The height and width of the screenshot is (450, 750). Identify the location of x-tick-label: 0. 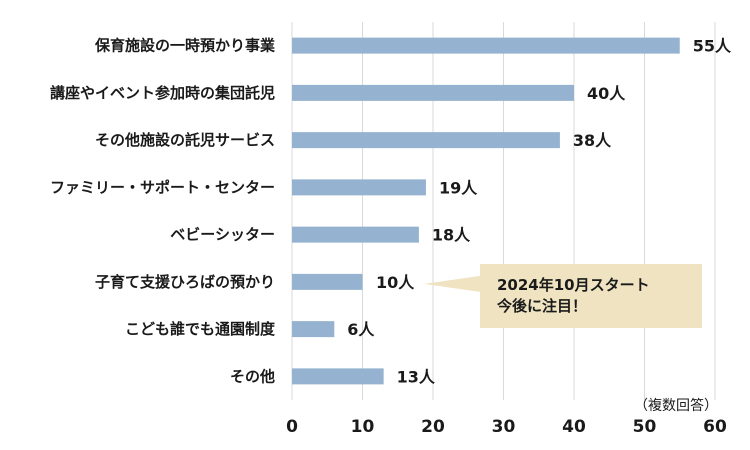
(292, 427).